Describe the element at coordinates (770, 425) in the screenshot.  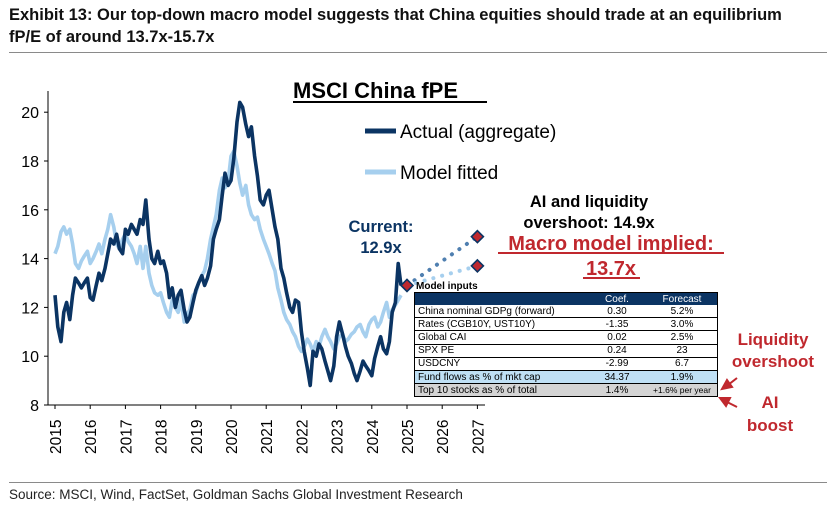
I see `ai-boost-line2: boost` at that location.